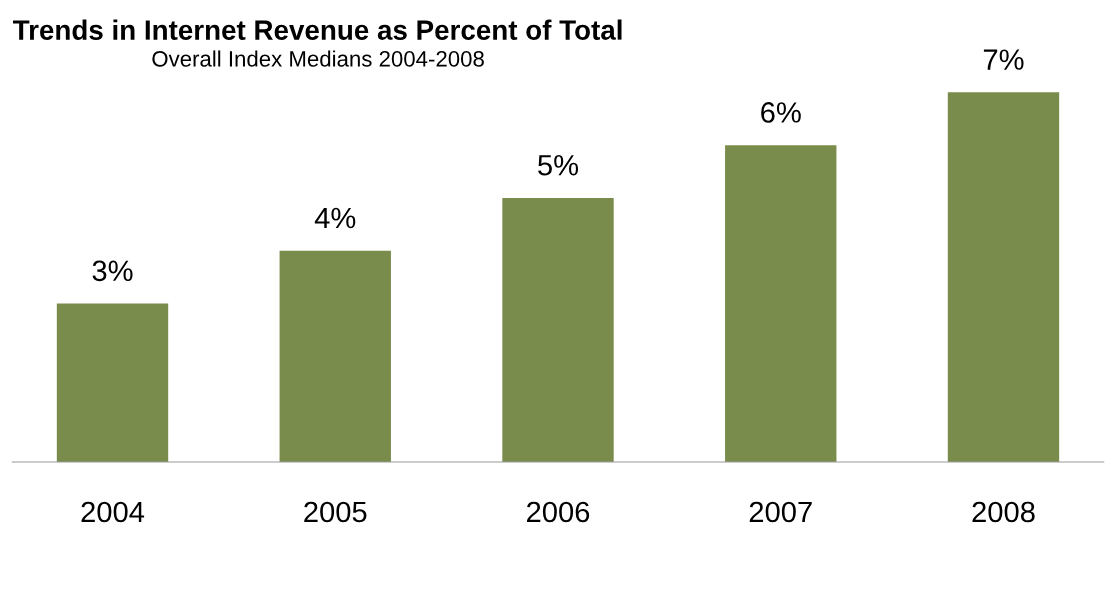 The height and width of the screenshot is (590, 1116). I want to click on x-tick-label: 2004, so click(113, 512).